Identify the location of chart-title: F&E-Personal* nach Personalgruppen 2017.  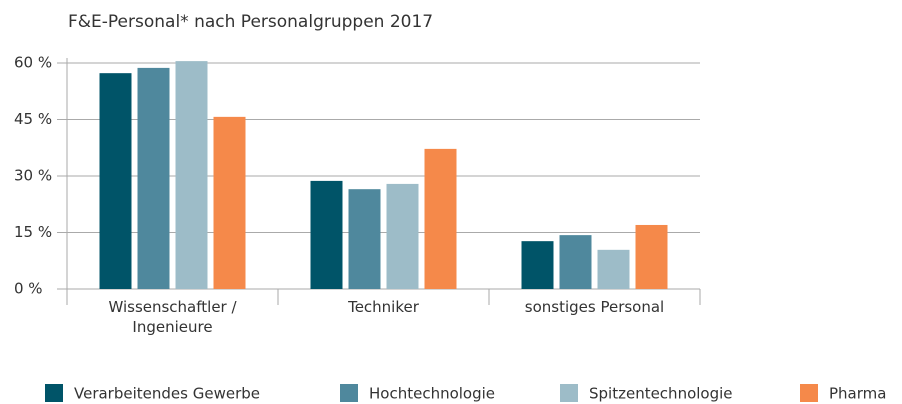
(250, 22).